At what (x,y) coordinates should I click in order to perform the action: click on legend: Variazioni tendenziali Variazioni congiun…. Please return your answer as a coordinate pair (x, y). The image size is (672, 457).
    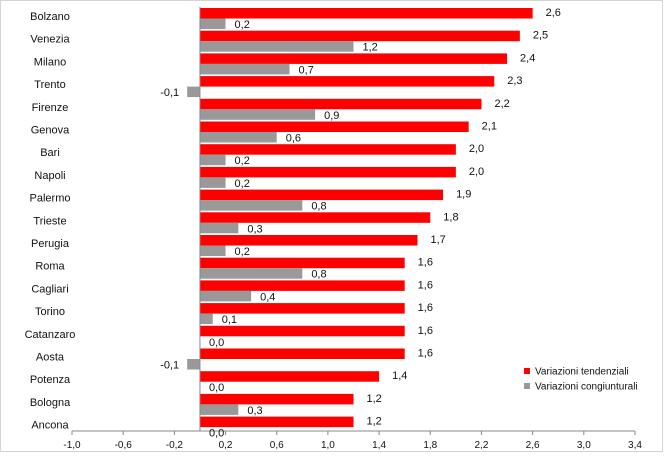
    Looking at the image, I should click on (581, 380).